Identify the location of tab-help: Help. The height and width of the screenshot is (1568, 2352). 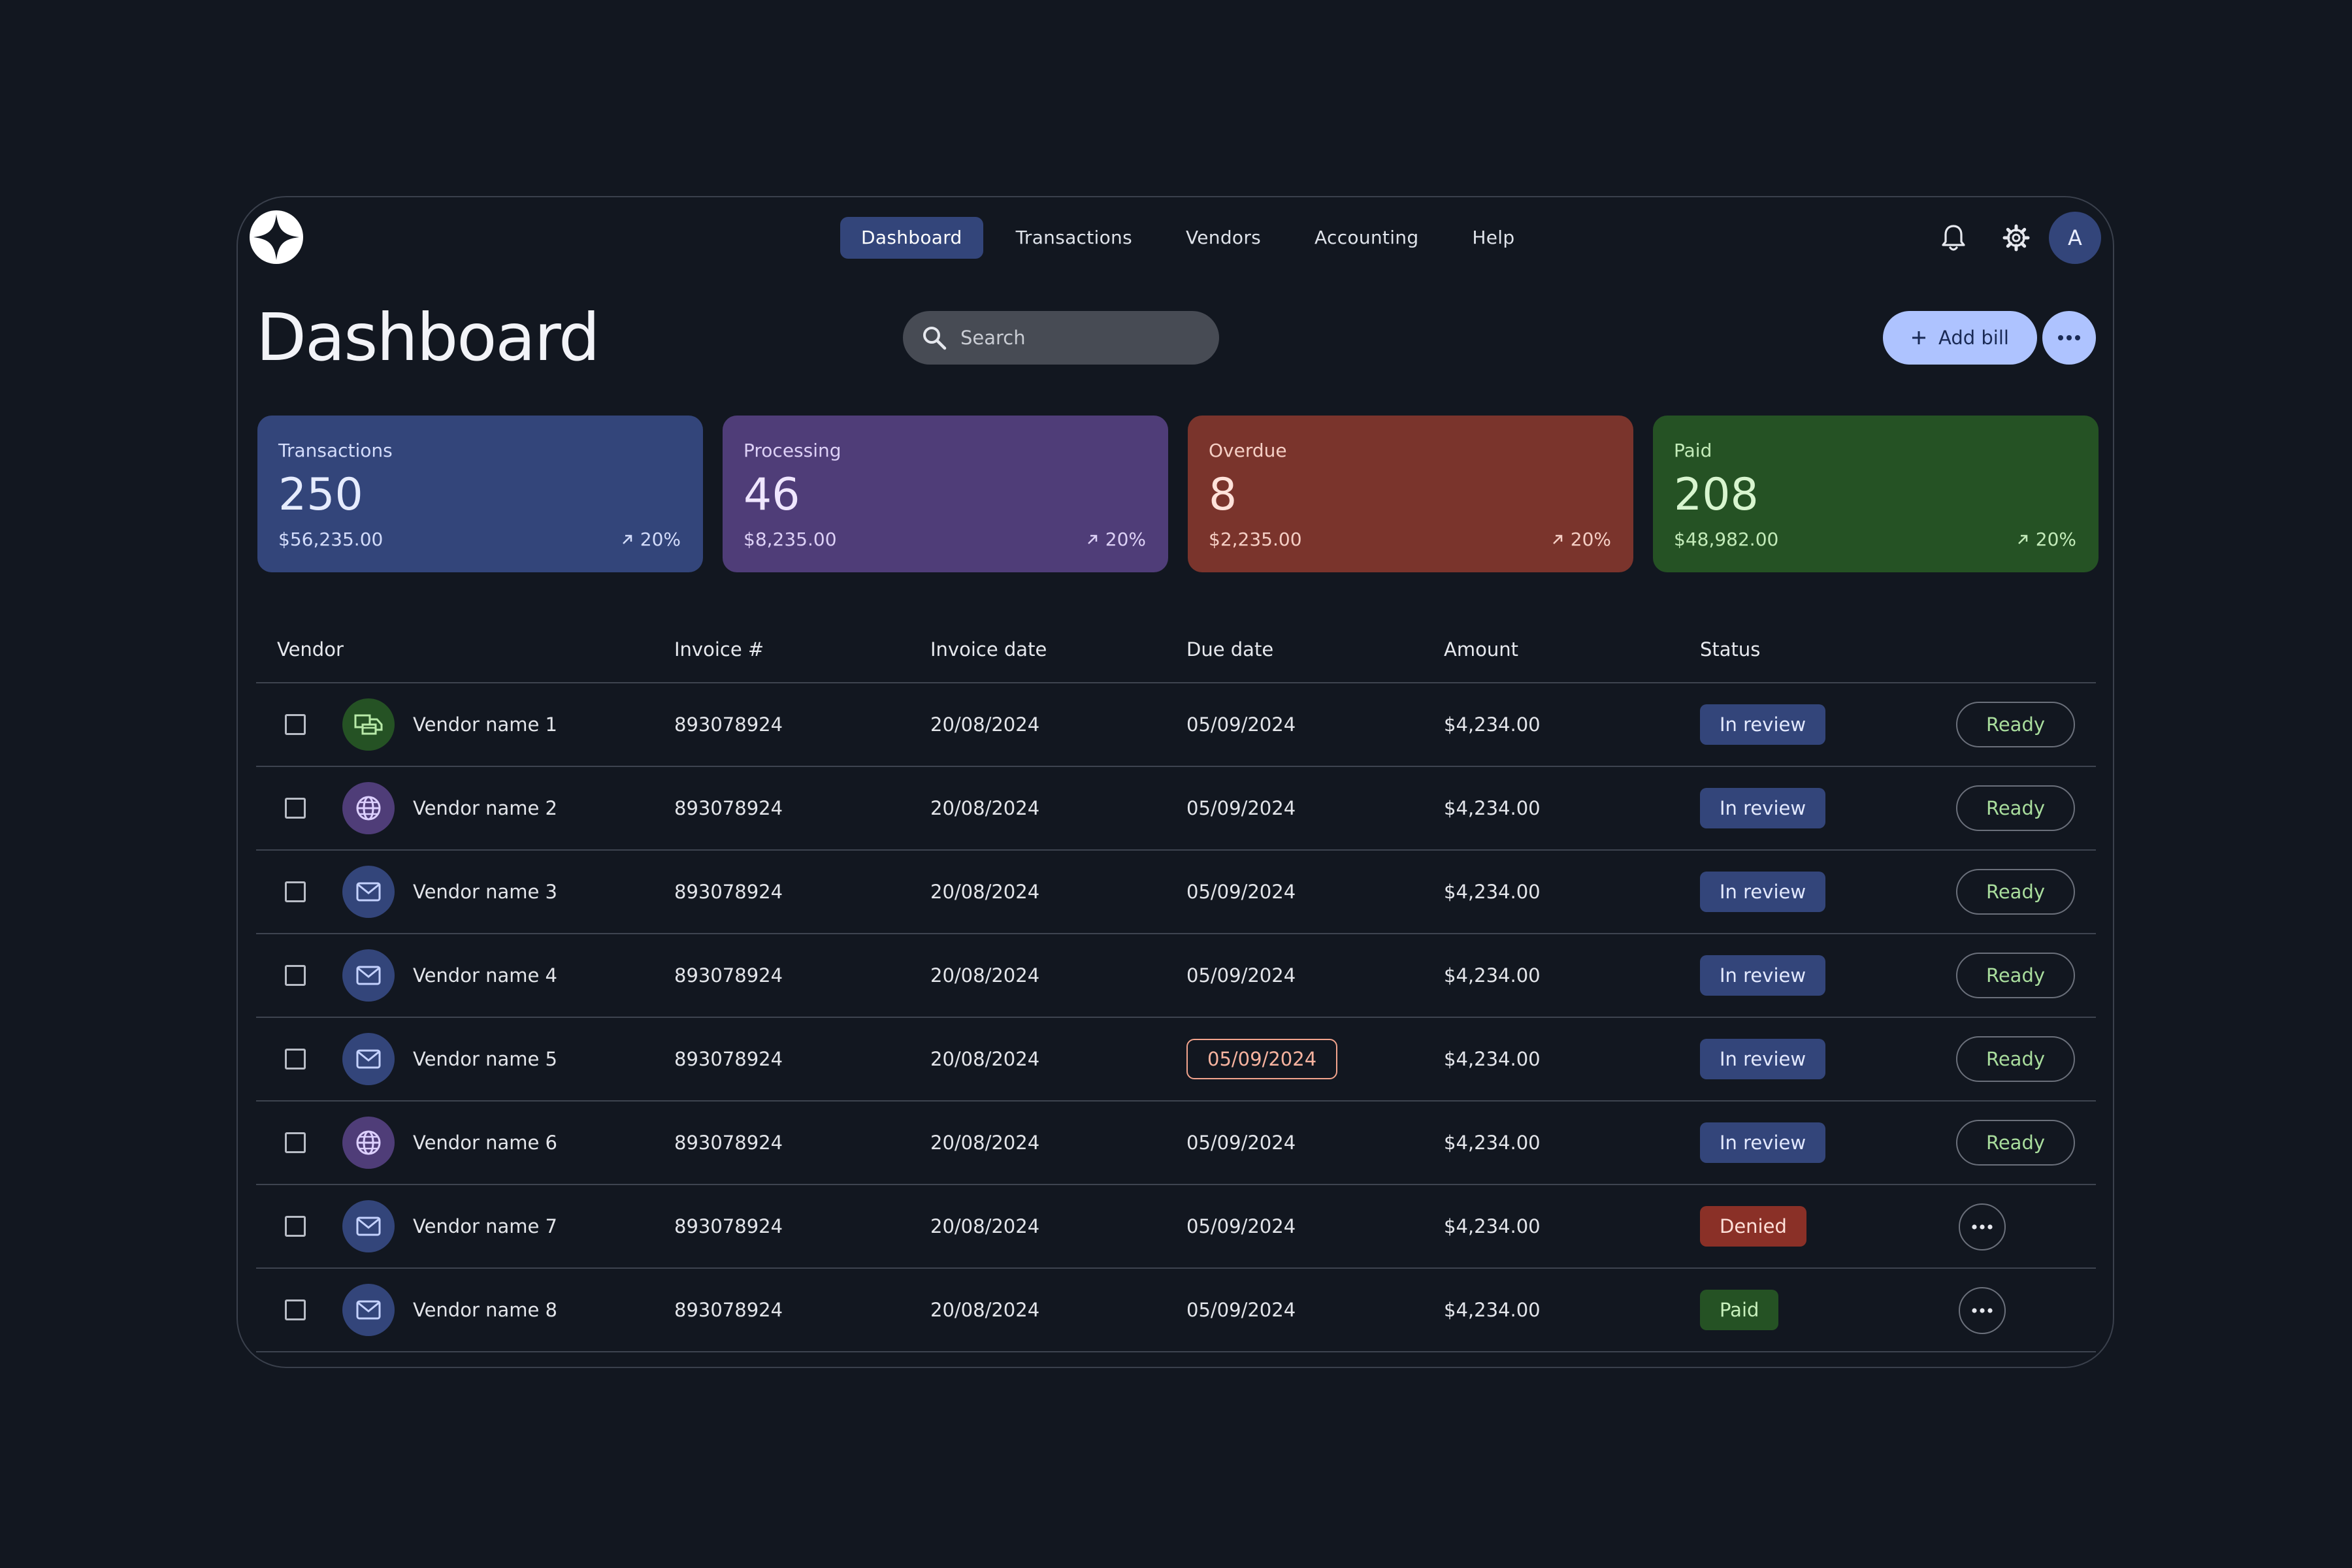
(1493, 237).